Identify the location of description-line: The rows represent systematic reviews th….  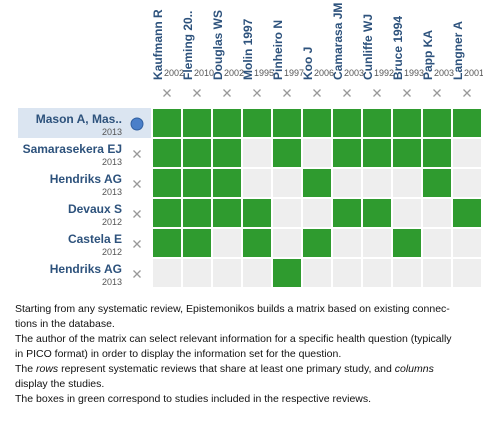
(247, 369).